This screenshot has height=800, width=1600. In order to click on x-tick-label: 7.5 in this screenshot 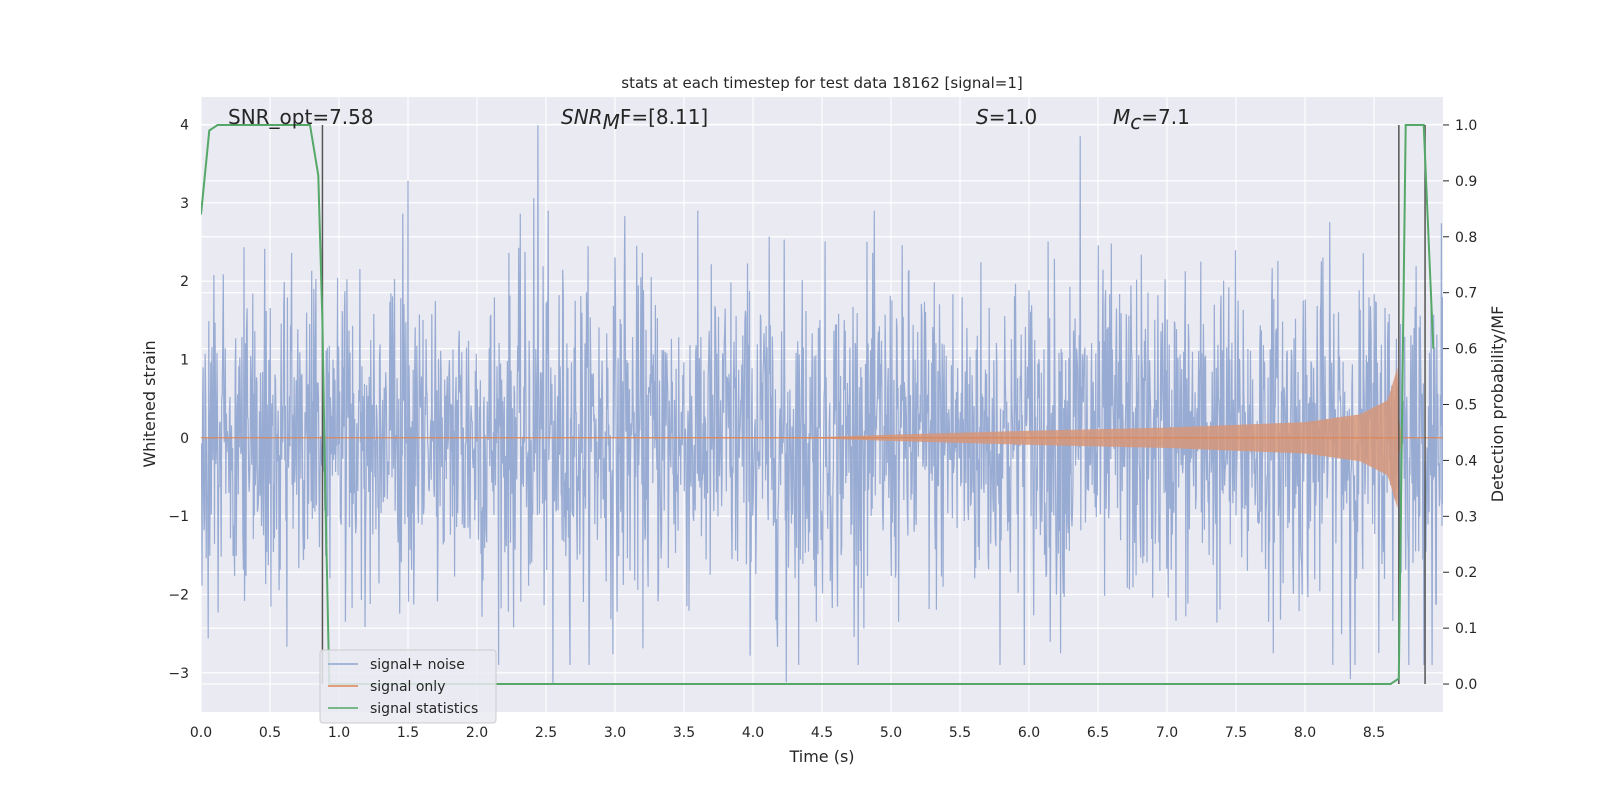, I will do `click(1236, 733)`.